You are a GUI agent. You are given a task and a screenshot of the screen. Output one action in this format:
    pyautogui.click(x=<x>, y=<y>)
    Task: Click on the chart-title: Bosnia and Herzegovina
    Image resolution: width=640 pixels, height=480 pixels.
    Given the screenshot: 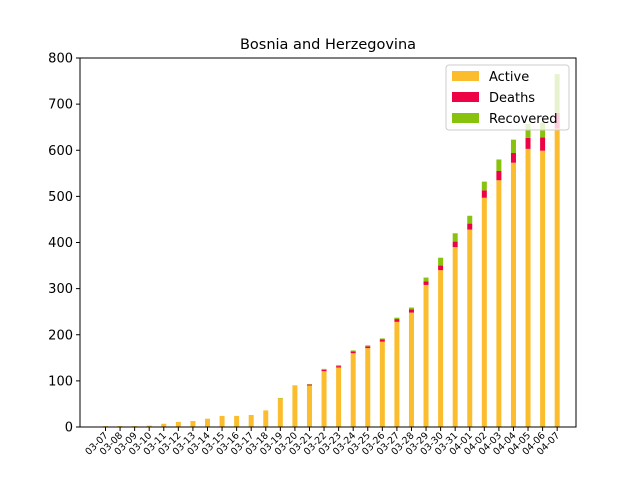 What is the action you would take?
    pyautogui.click(x=328, y=45)
    